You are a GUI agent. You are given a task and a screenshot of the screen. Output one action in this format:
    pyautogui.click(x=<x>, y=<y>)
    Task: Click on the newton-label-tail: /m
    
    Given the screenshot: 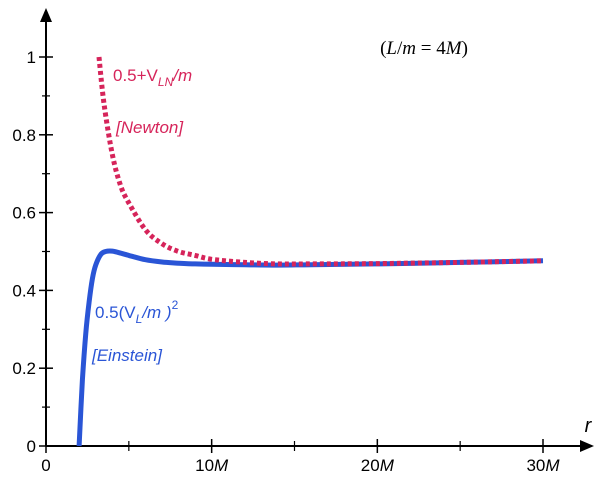 What is the action you would take?
    pyautogui.click(x=182, y=75)
    